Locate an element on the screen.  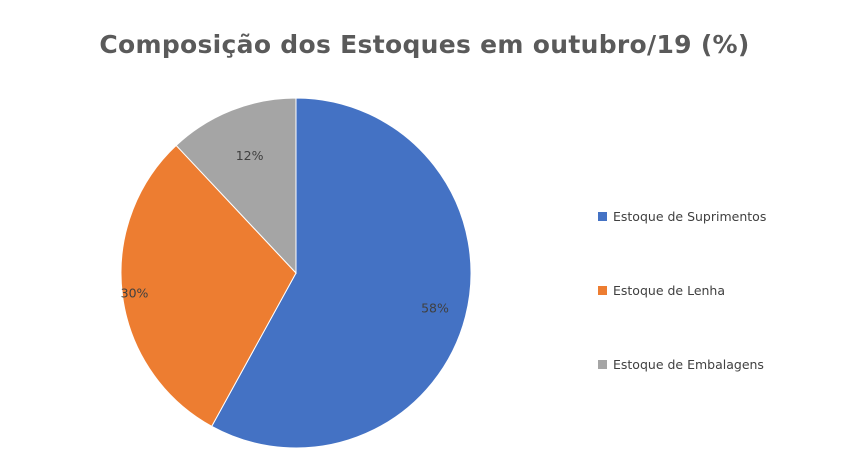
legend-label-suprimentos: Estoque de Suprimentos is located at coordinates (690, 216).